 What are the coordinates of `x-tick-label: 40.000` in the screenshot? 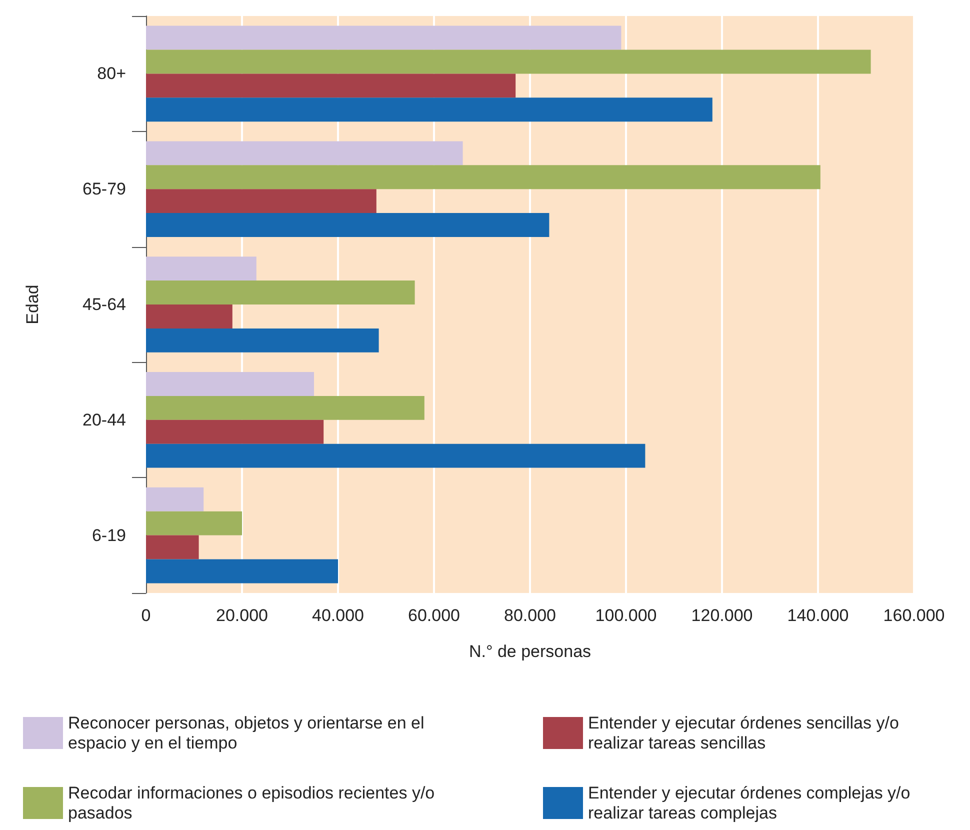 It's located at (338, 615).